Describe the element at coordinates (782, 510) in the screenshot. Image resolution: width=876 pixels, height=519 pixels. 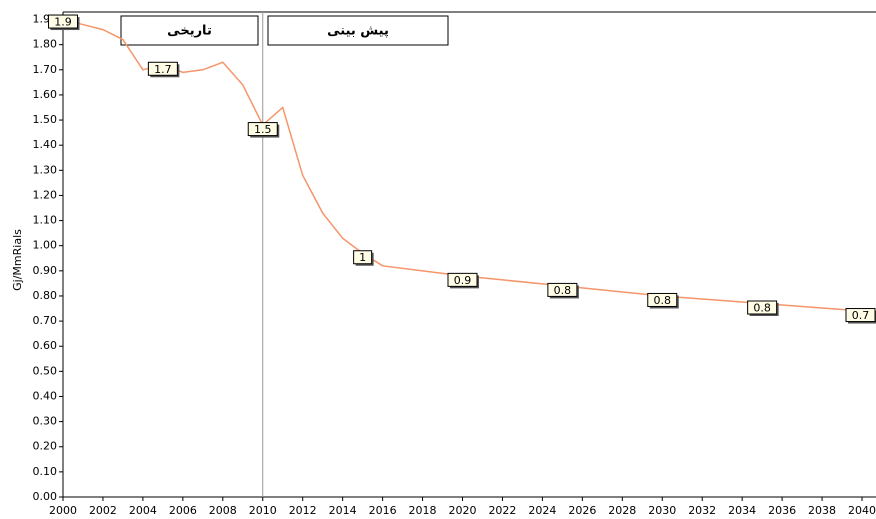
I see `x-tick-label: 2036` at that location.